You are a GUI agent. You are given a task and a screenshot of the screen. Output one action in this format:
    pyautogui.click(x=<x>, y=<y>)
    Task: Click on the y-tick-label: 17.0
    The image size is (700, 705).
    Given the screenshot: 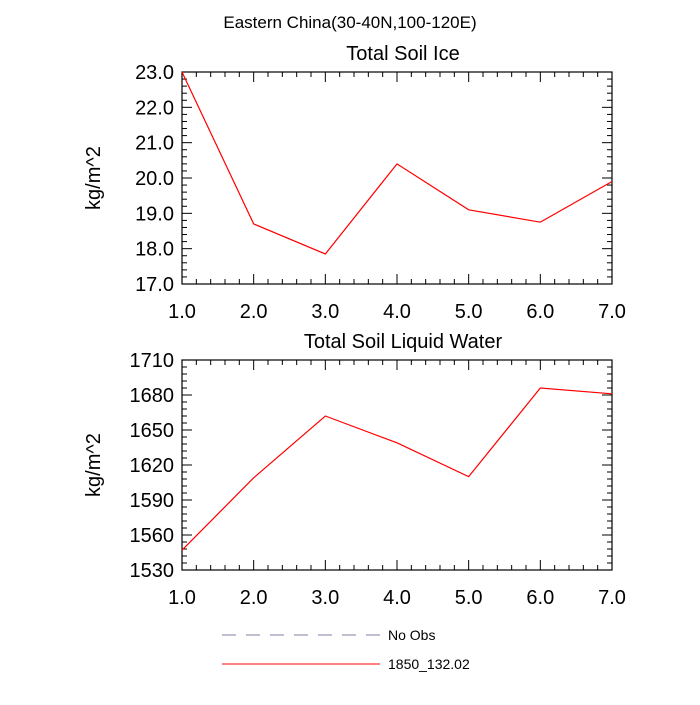 What is the action you would take?
    pyautogui.click(x=154, y=285)
    